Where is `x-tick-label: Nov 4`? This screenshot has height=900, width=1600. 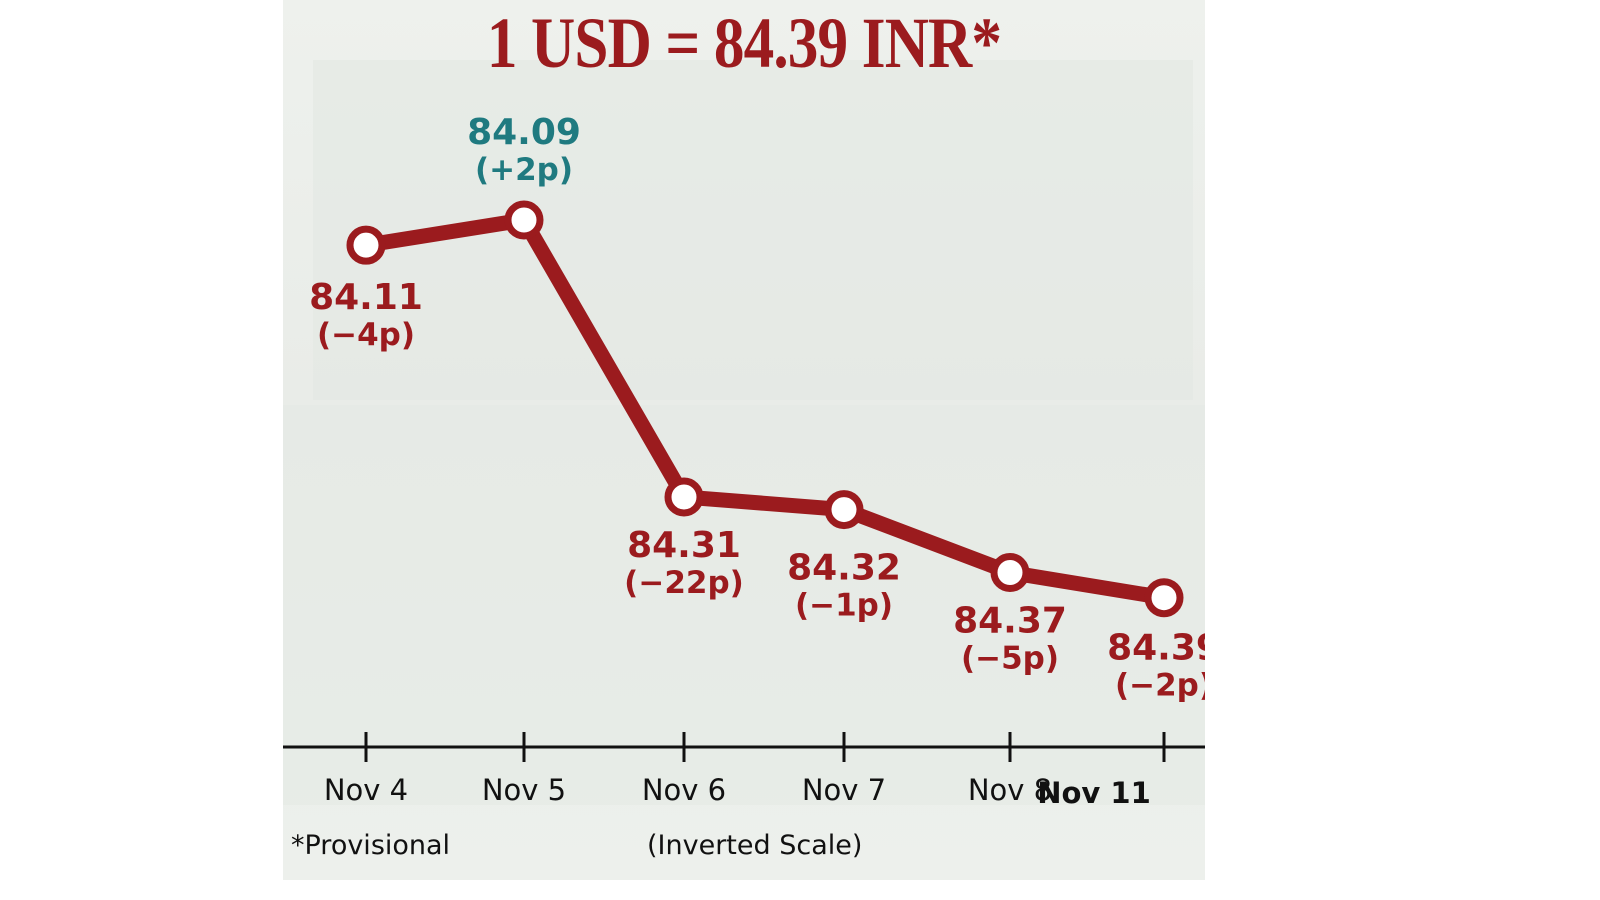 x-tick-label: Nov 4 is located at coordinates (366, 790).